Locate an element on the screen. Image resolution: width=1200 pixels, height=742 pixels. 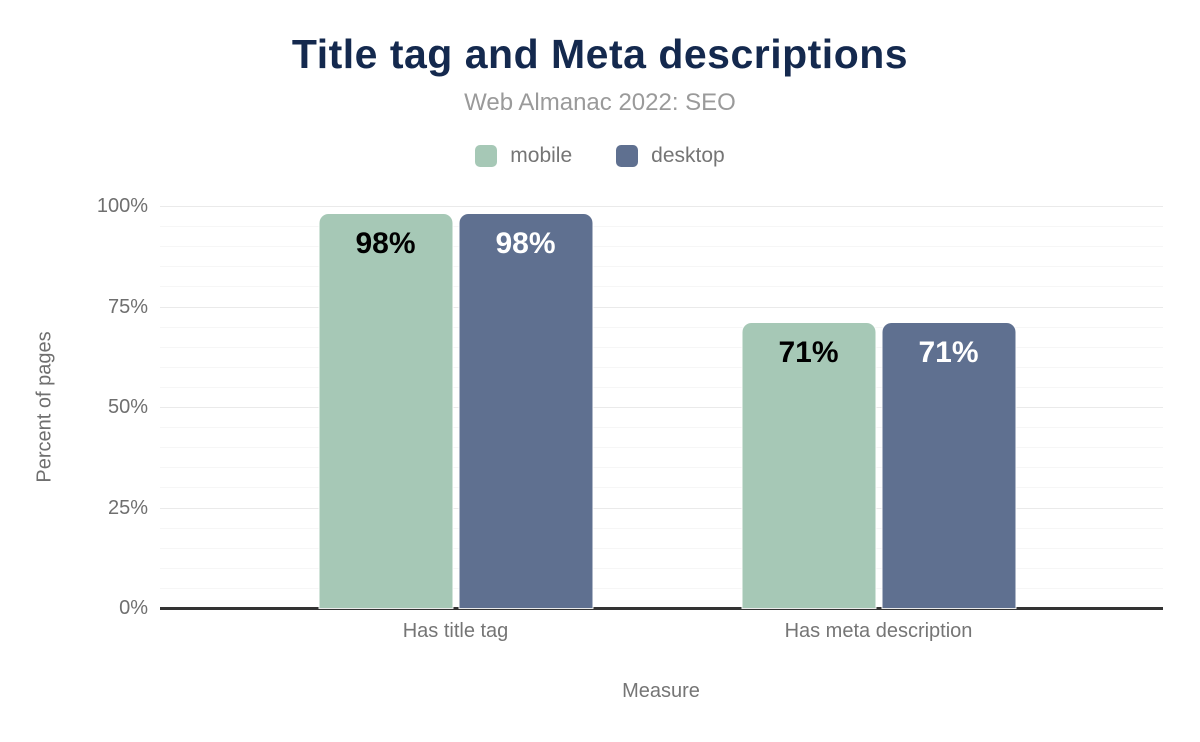
x-axis-title: Measure is located at coordinates (661, 691).